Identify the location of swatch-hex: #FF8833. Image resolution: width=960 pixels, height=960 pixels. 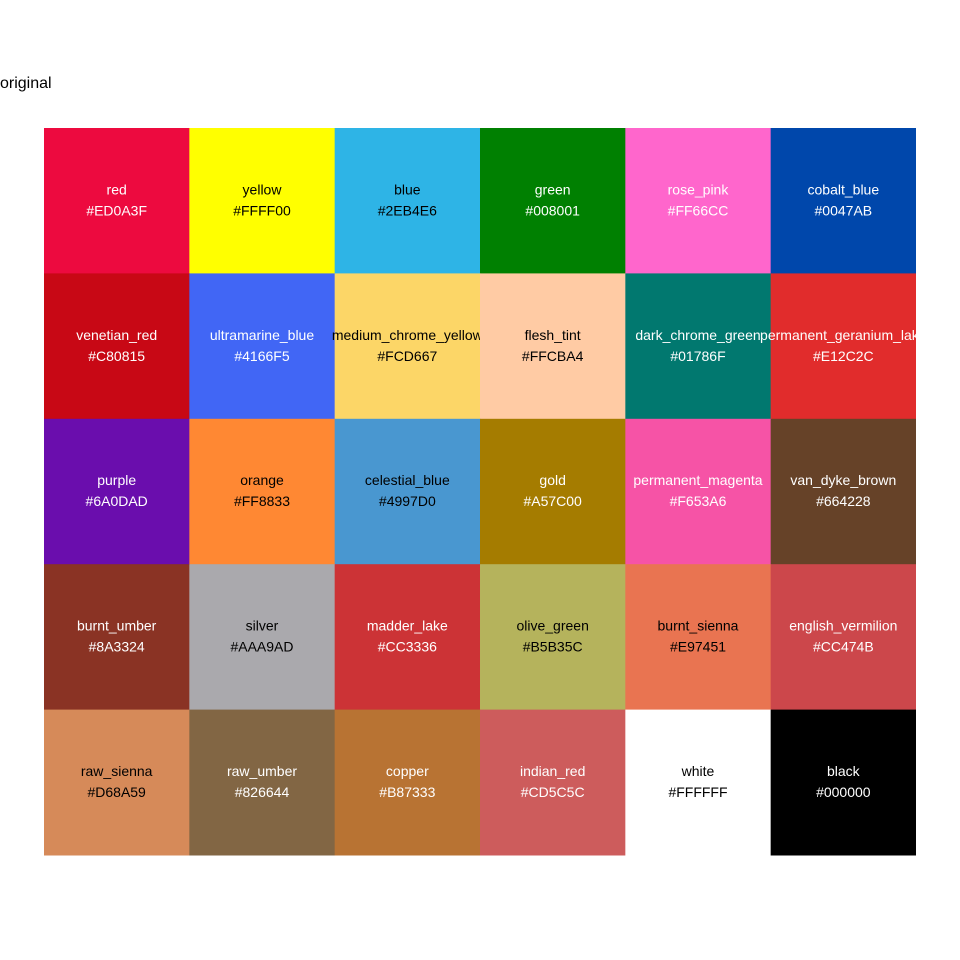
(262, 501).